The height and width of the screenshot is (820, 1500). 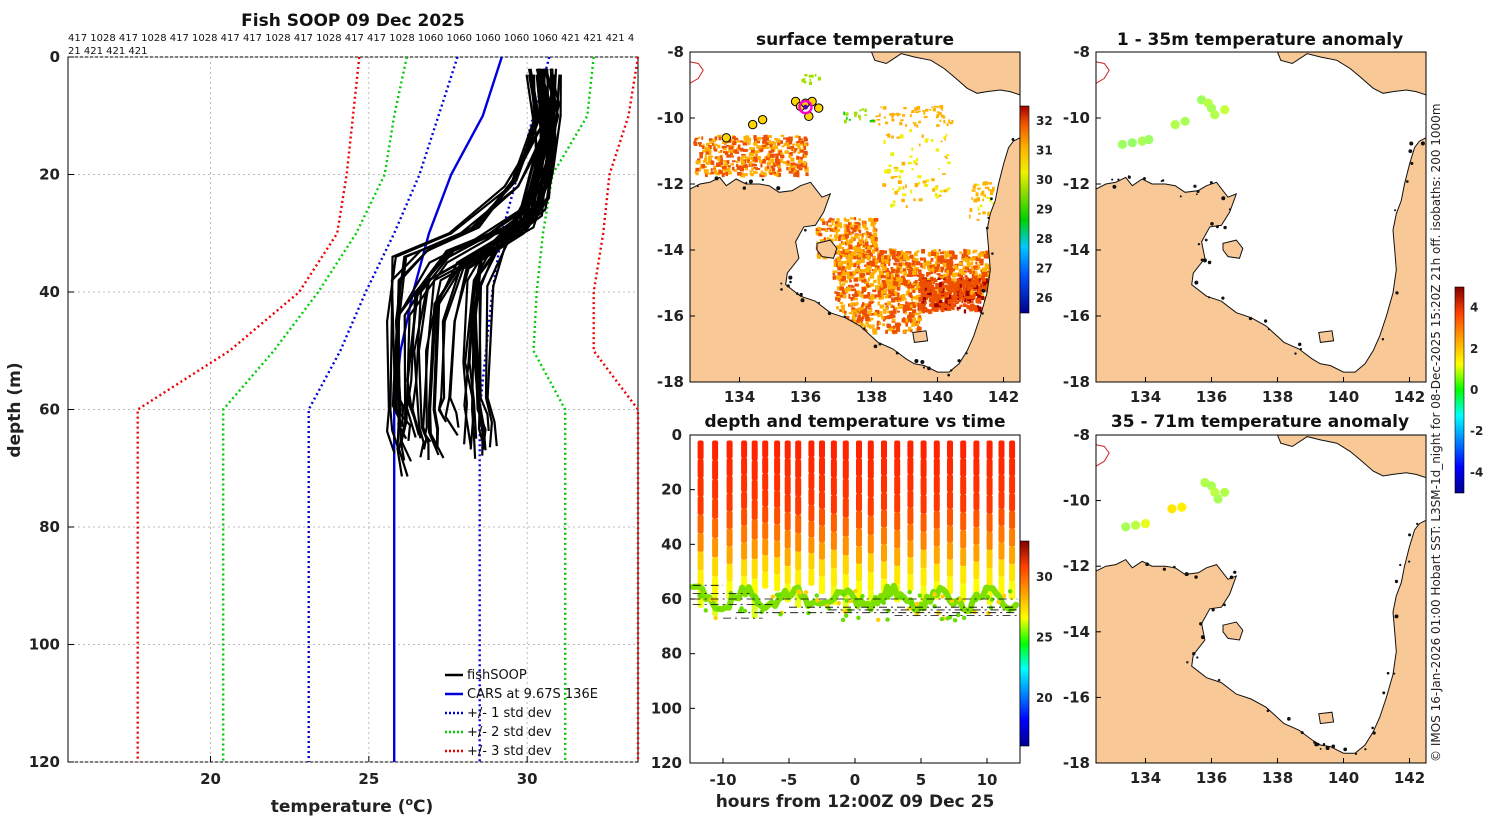 I want to click on anomaly-shallow-map, so click(x=1261, y=217).